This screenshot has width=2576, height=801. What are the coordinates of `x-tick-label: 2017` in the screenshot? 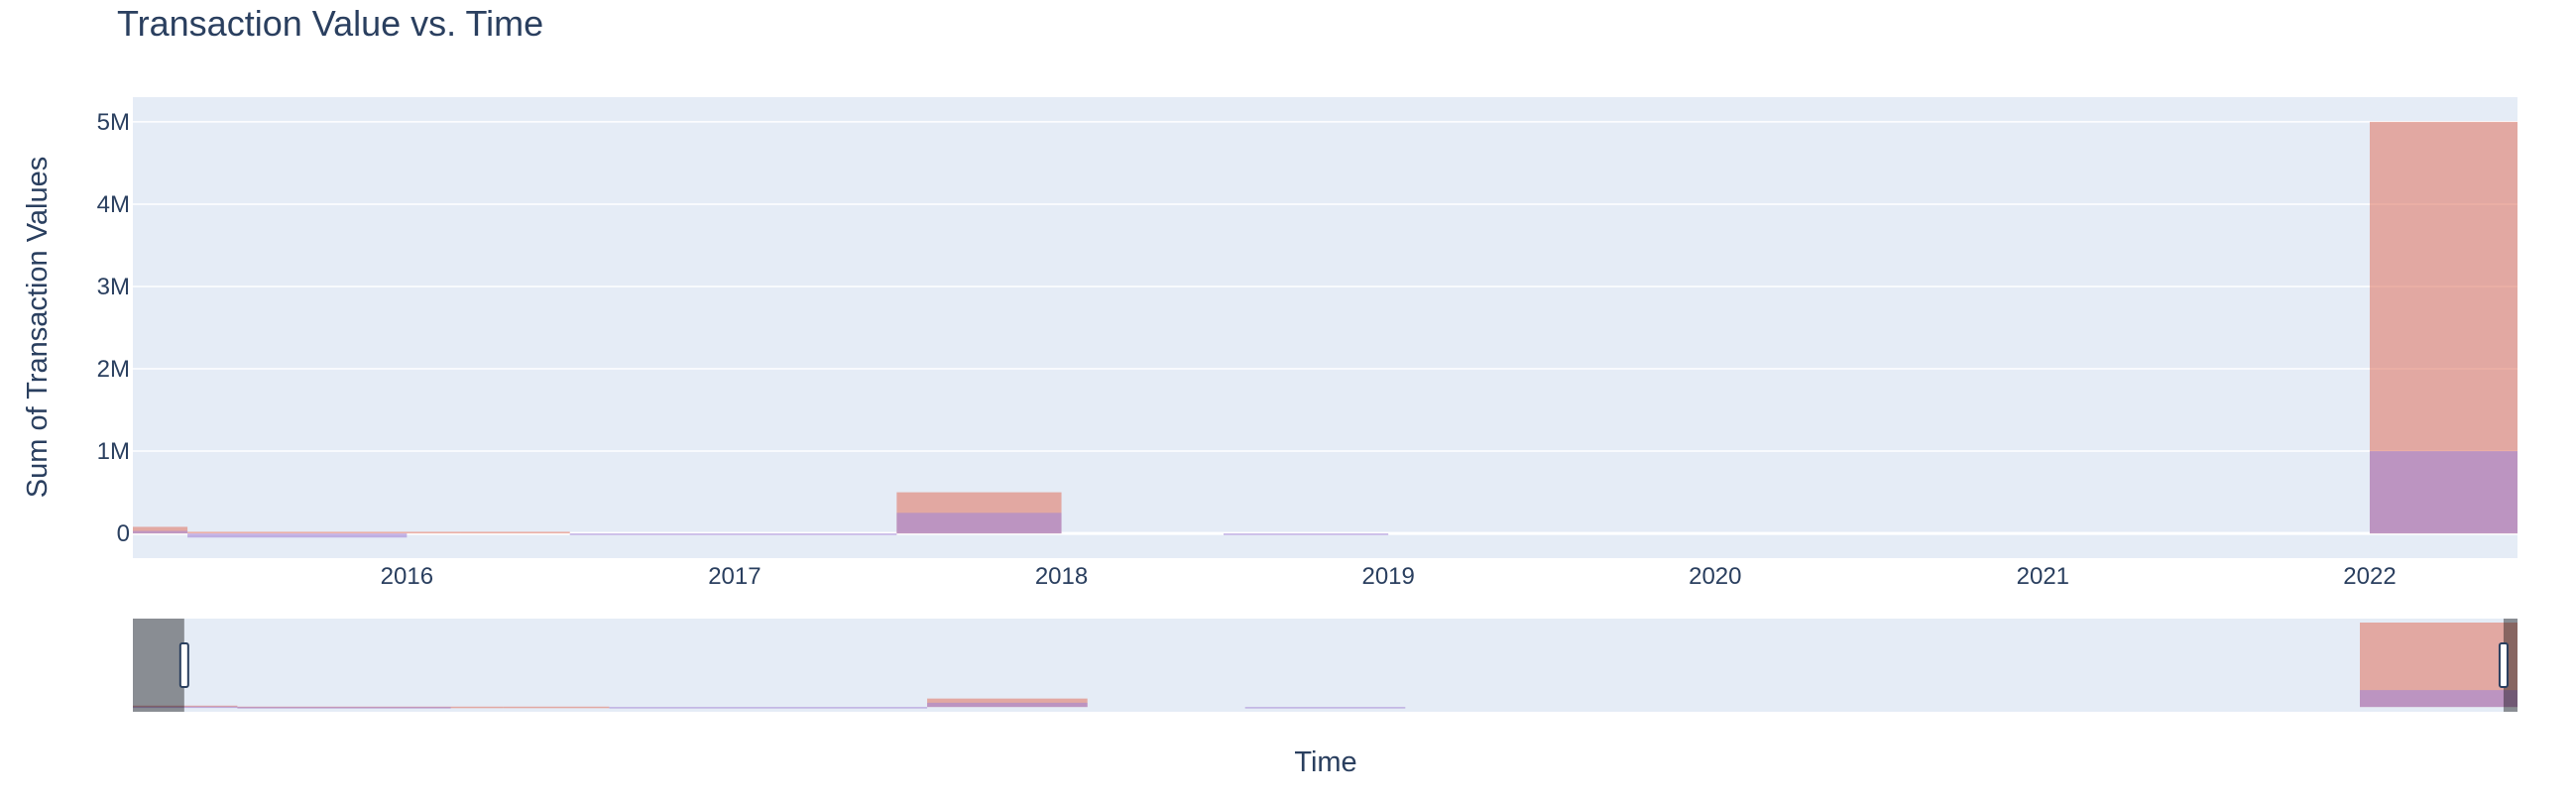 It's located at (734, 577).